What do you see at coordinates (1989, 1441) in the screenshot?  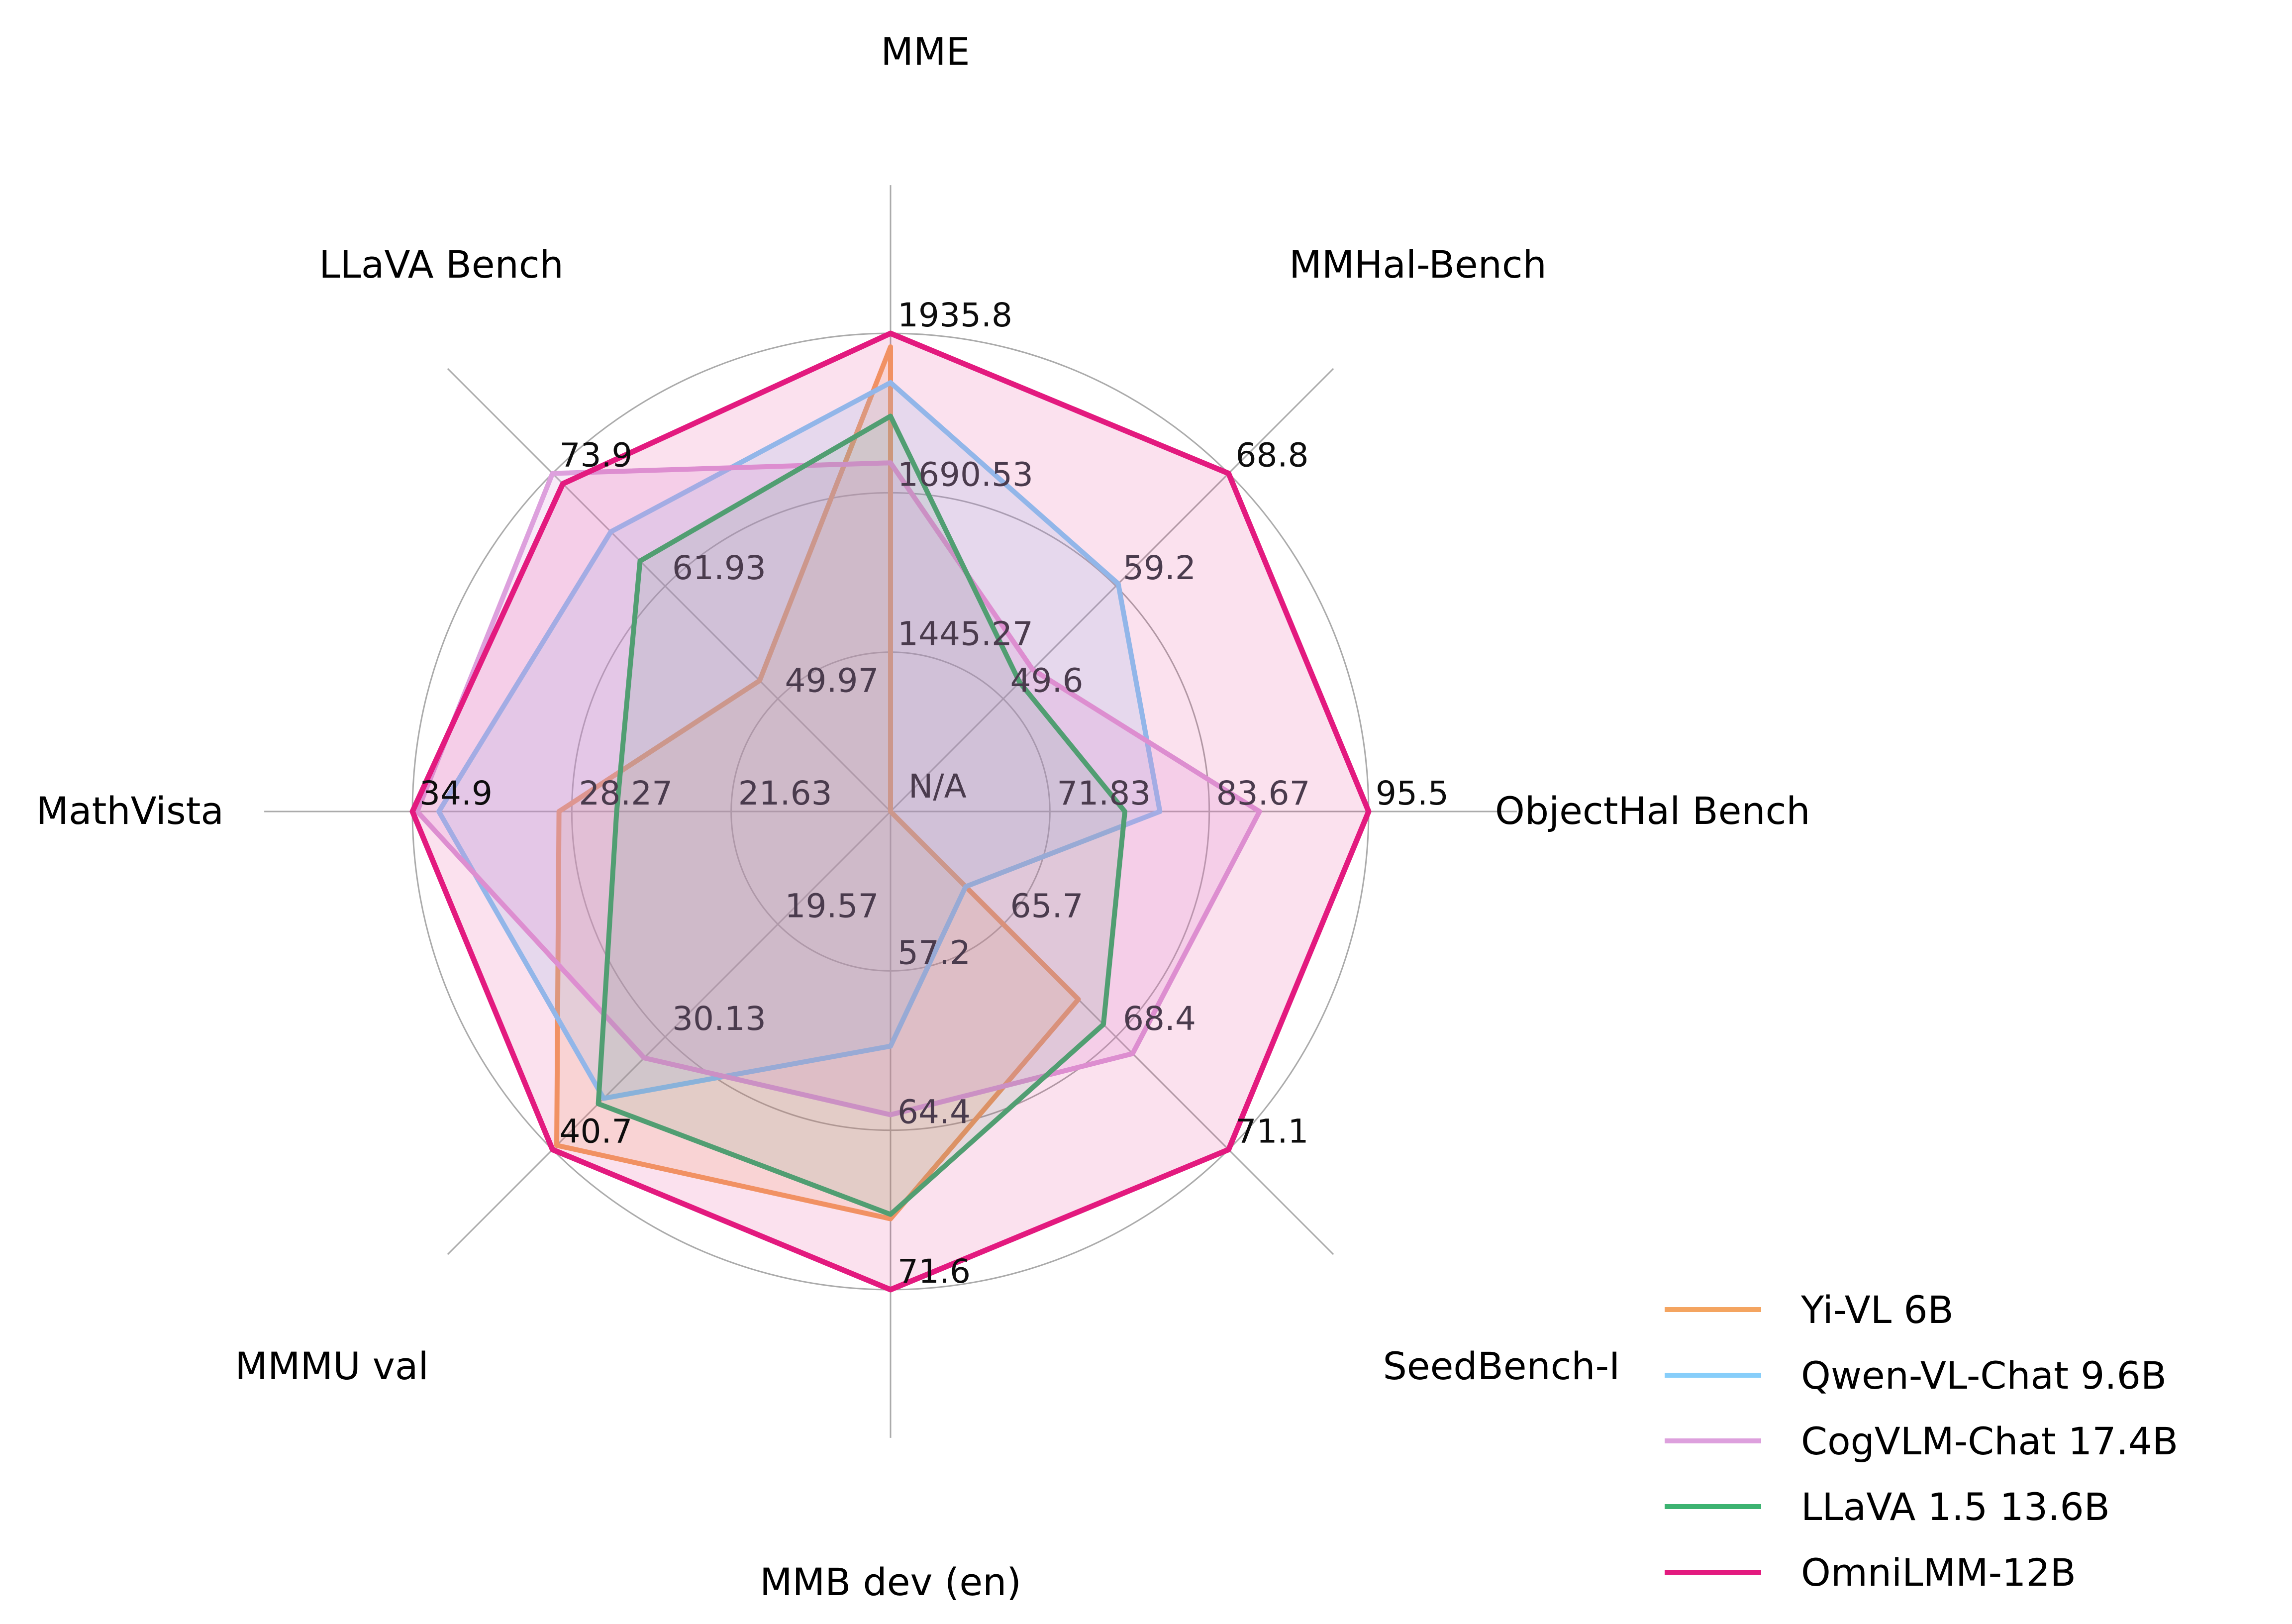 I see `legend-label-cogvlm-chat-17-4b: CogVLM-Chat 17.4B` at bounding box center [1989, 1441].